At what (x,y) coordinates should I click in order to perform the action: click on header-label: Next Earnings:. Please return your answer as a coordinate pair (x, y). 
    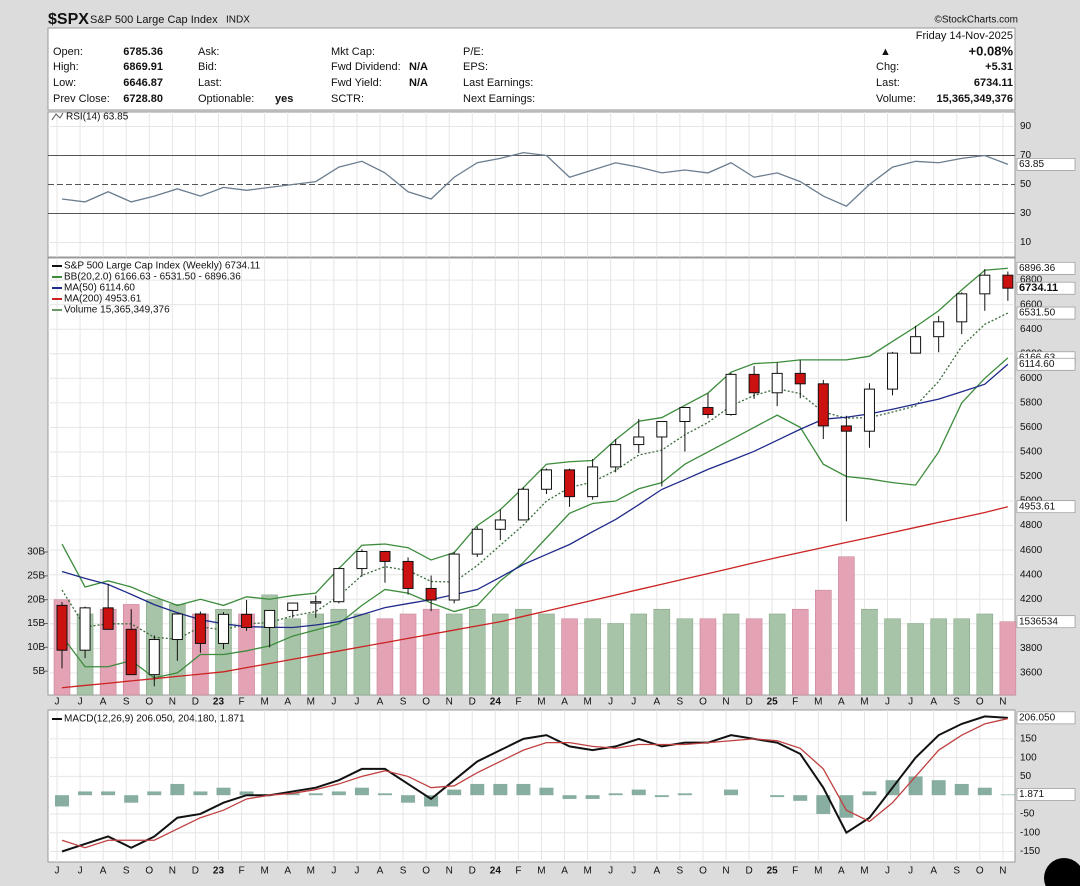
    Looking at the image, I should click on (499, 99).